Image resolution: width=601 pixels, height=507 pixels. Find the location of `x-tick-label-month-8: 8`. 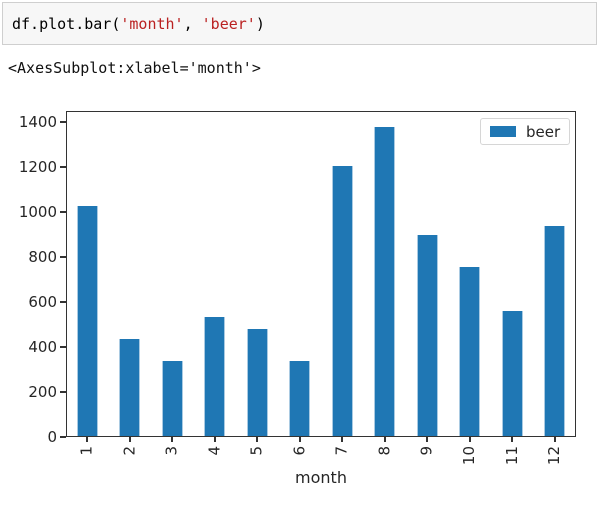

x-tick-label-month-8: 8 is located at coordinates (384, 451).